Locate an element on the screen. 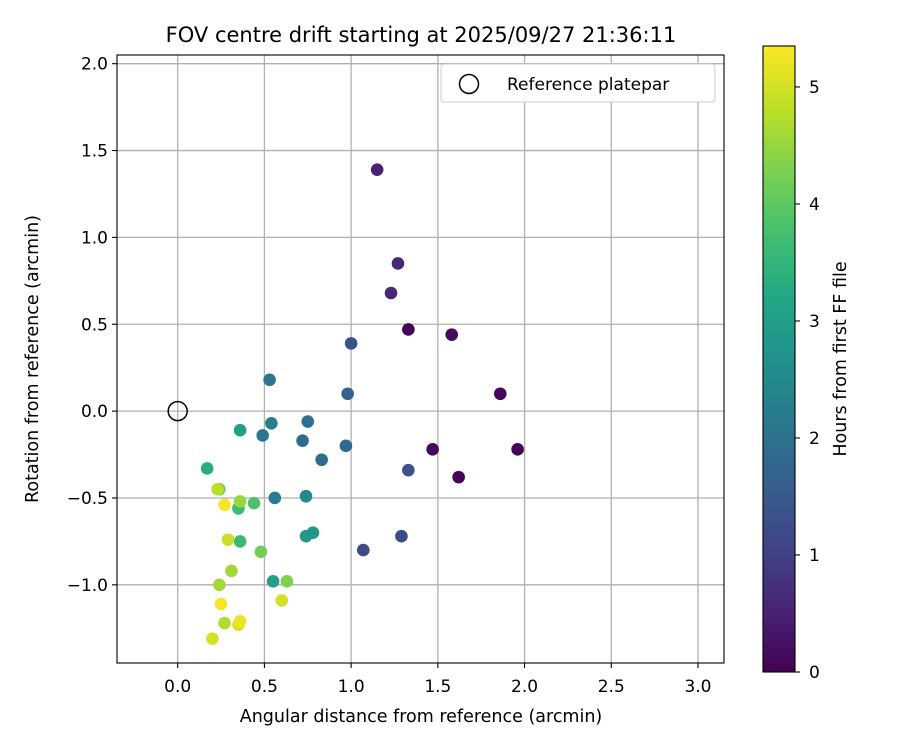  legend-marker-icon is located at coordinates (469, 84).